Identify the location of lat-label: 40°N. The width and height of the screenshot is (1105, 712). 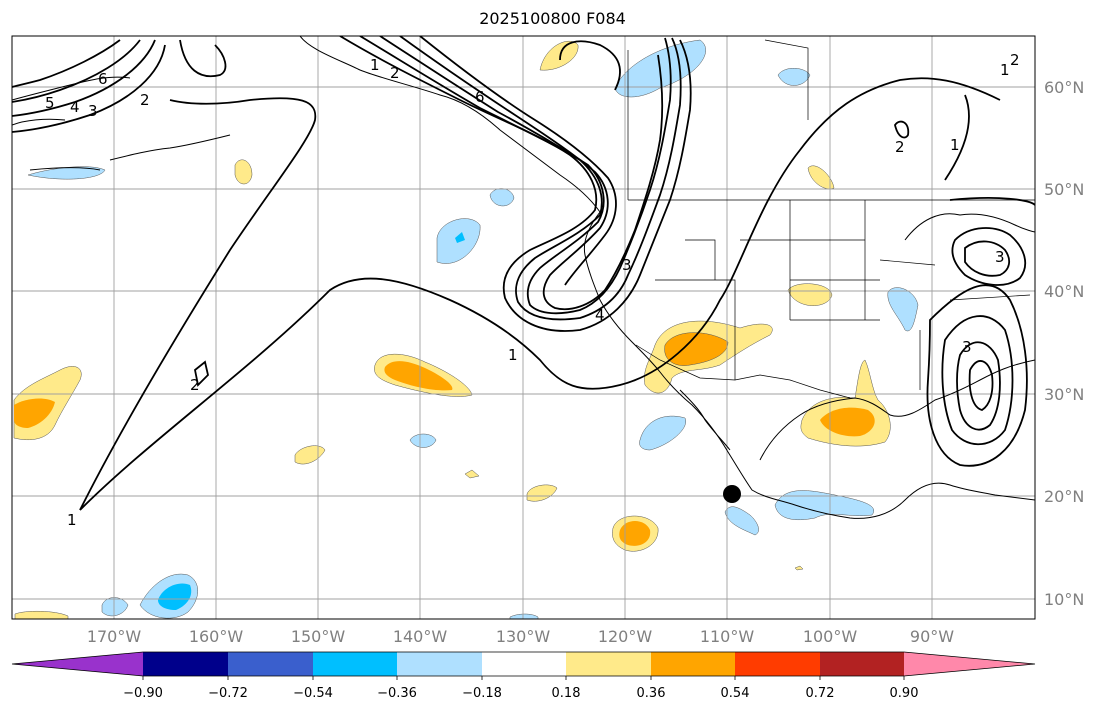
(1064, 291).